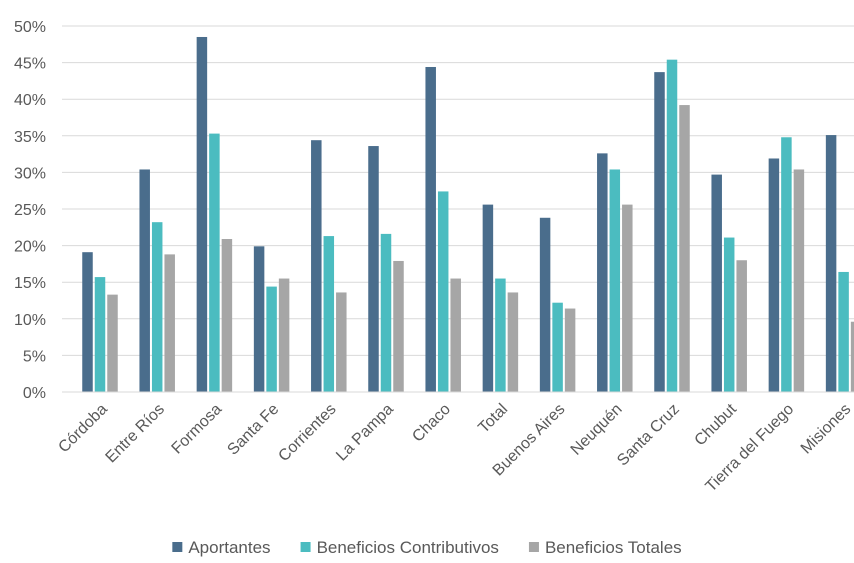  I want to click on y-tick-label: 5%, so click(34, 356).